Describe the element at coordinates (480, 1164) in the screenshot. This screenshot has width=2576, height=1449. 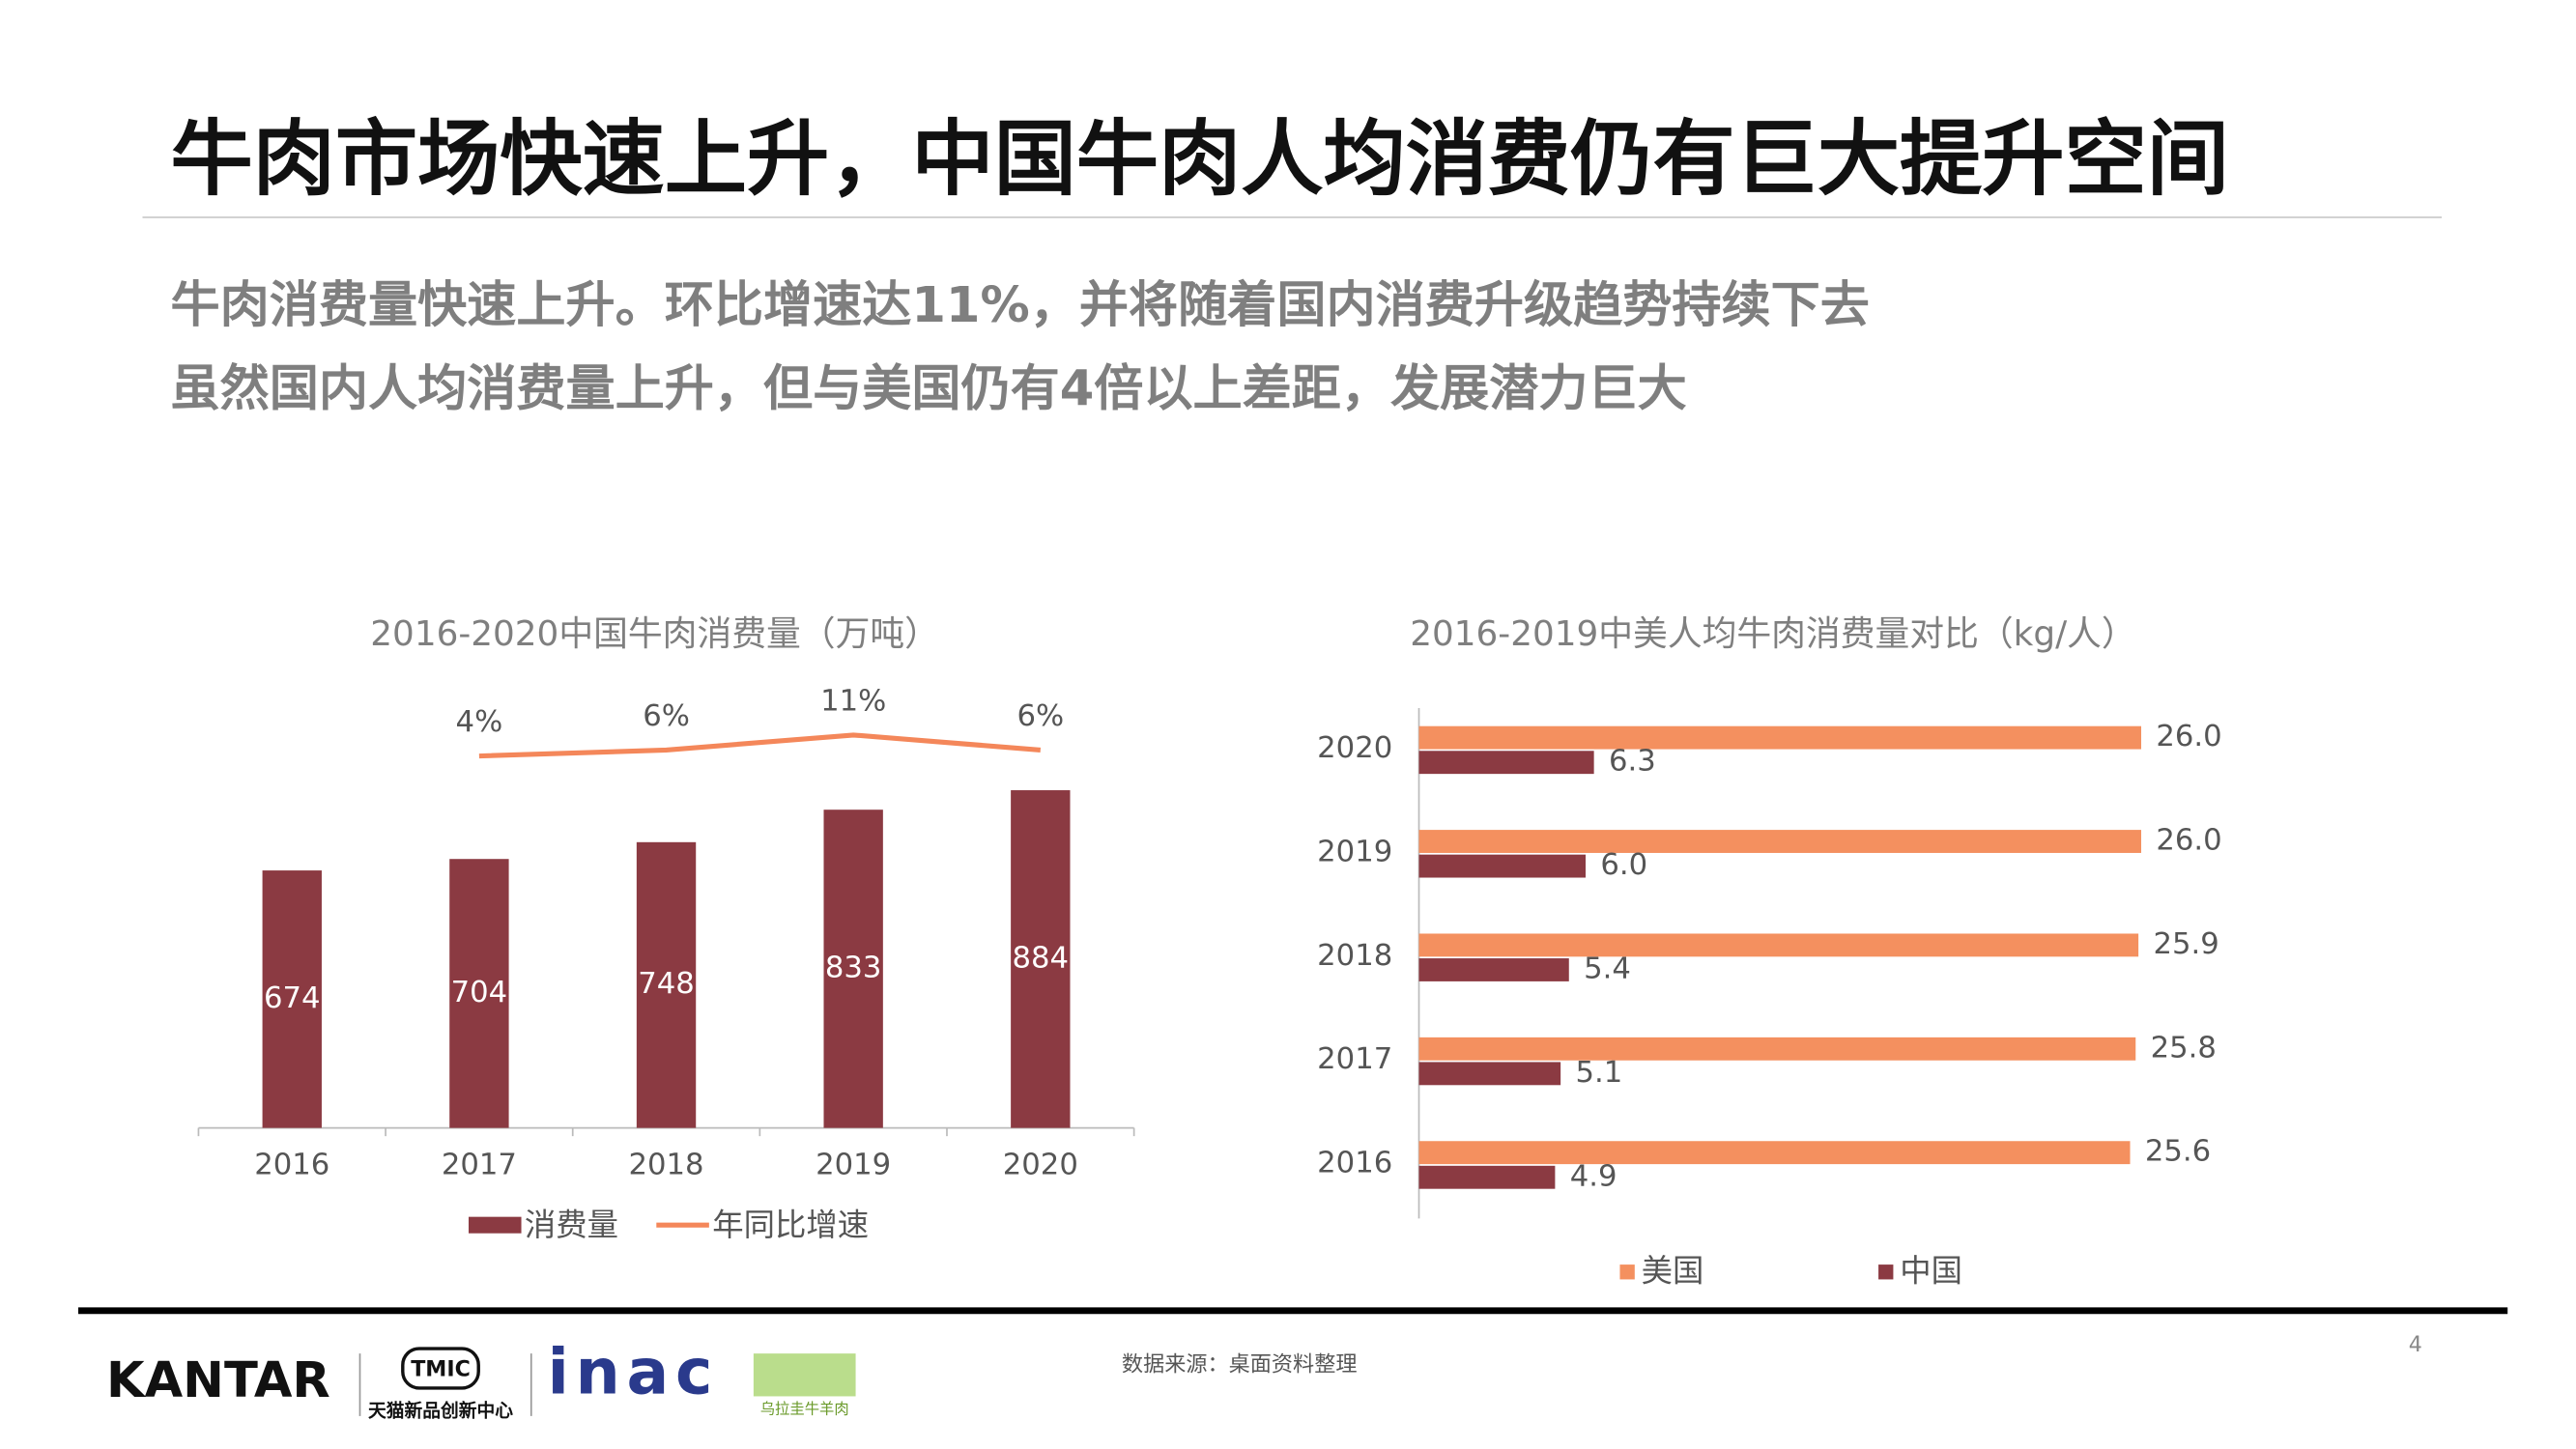
I see `x-tick-label: 2017` at that location.